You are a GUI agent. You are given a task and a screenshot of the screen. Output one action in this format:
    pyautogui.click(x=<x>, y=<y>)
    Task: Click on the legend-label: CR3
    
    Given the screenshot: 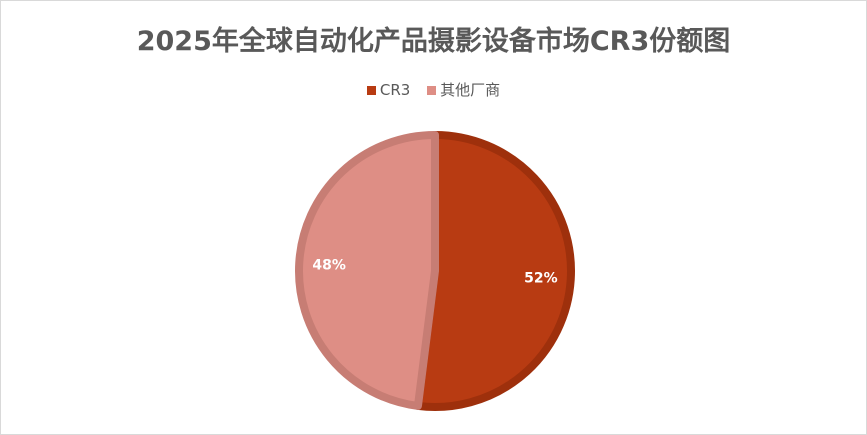 What is the action you would take?
    pyautogui.click(x=395, y=90)
    